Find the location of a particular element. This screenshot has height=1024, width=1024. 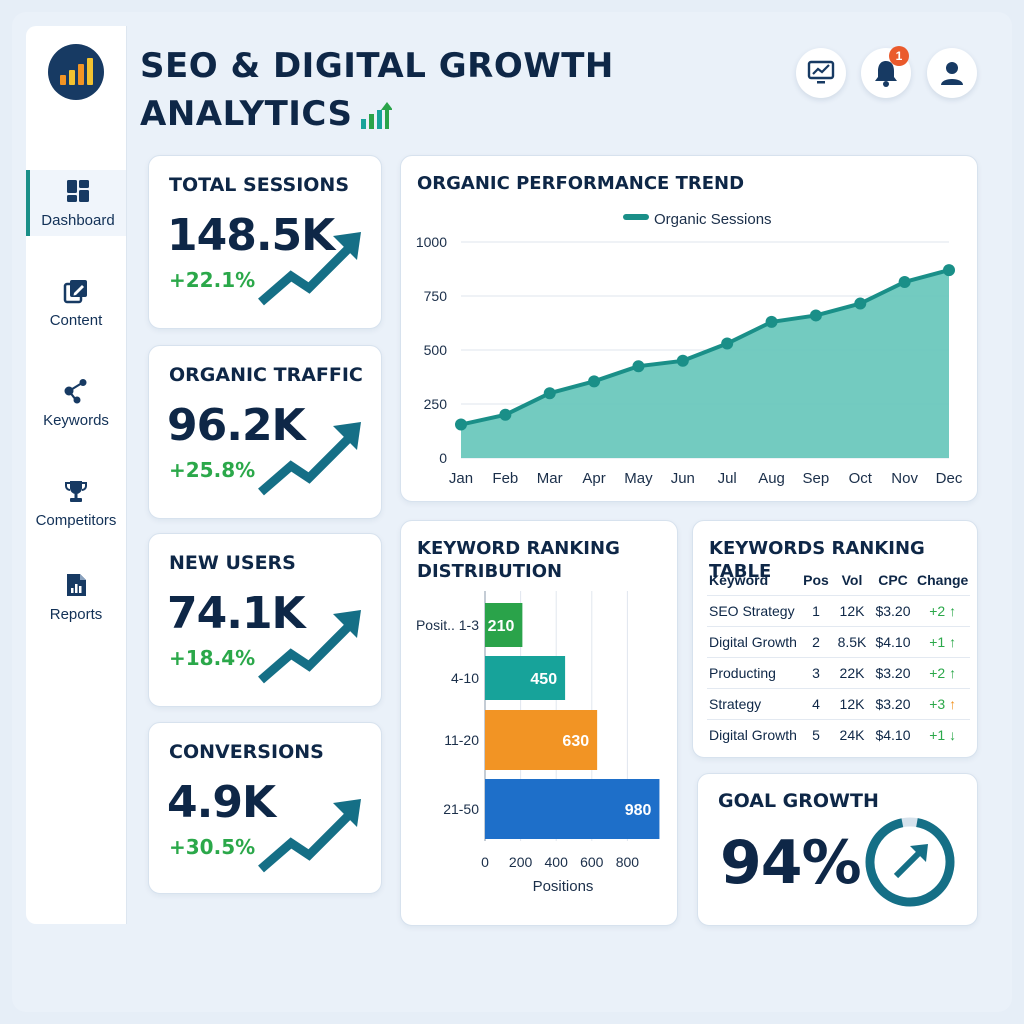

monitor-button is located at coordinates (821, 73).